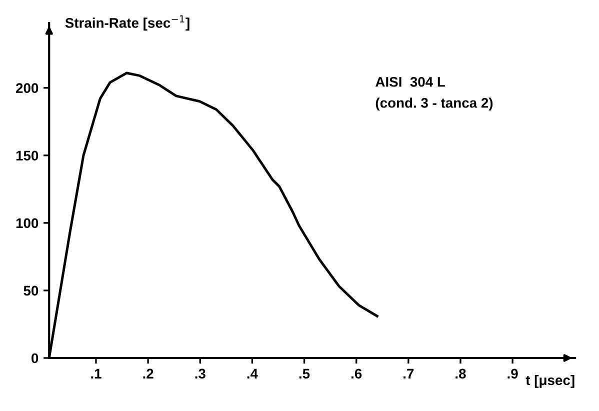 This screenshot has width=599, height=411. What do you see at coordinates (409, 373) in the screenshot?
I see `x-tick-label: .7` at bounding box center [409, 373].